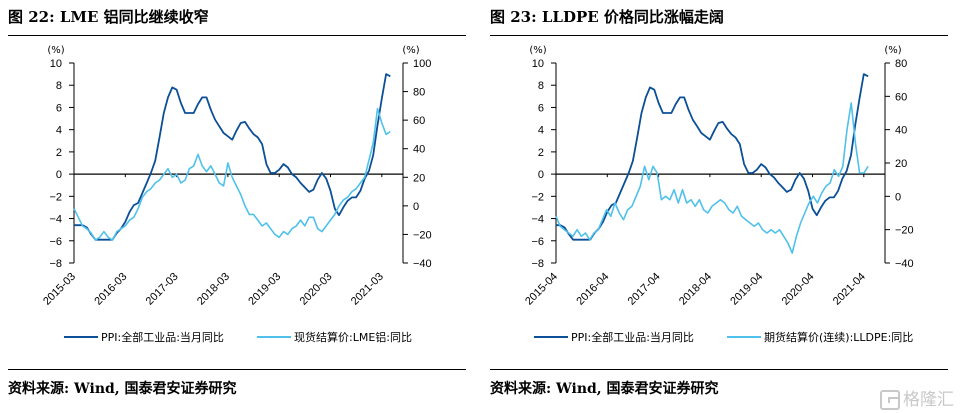 The height and width of the screenshot is (413, 960). I want to click on x-tick-label: 2015-03, so click(59, 289).